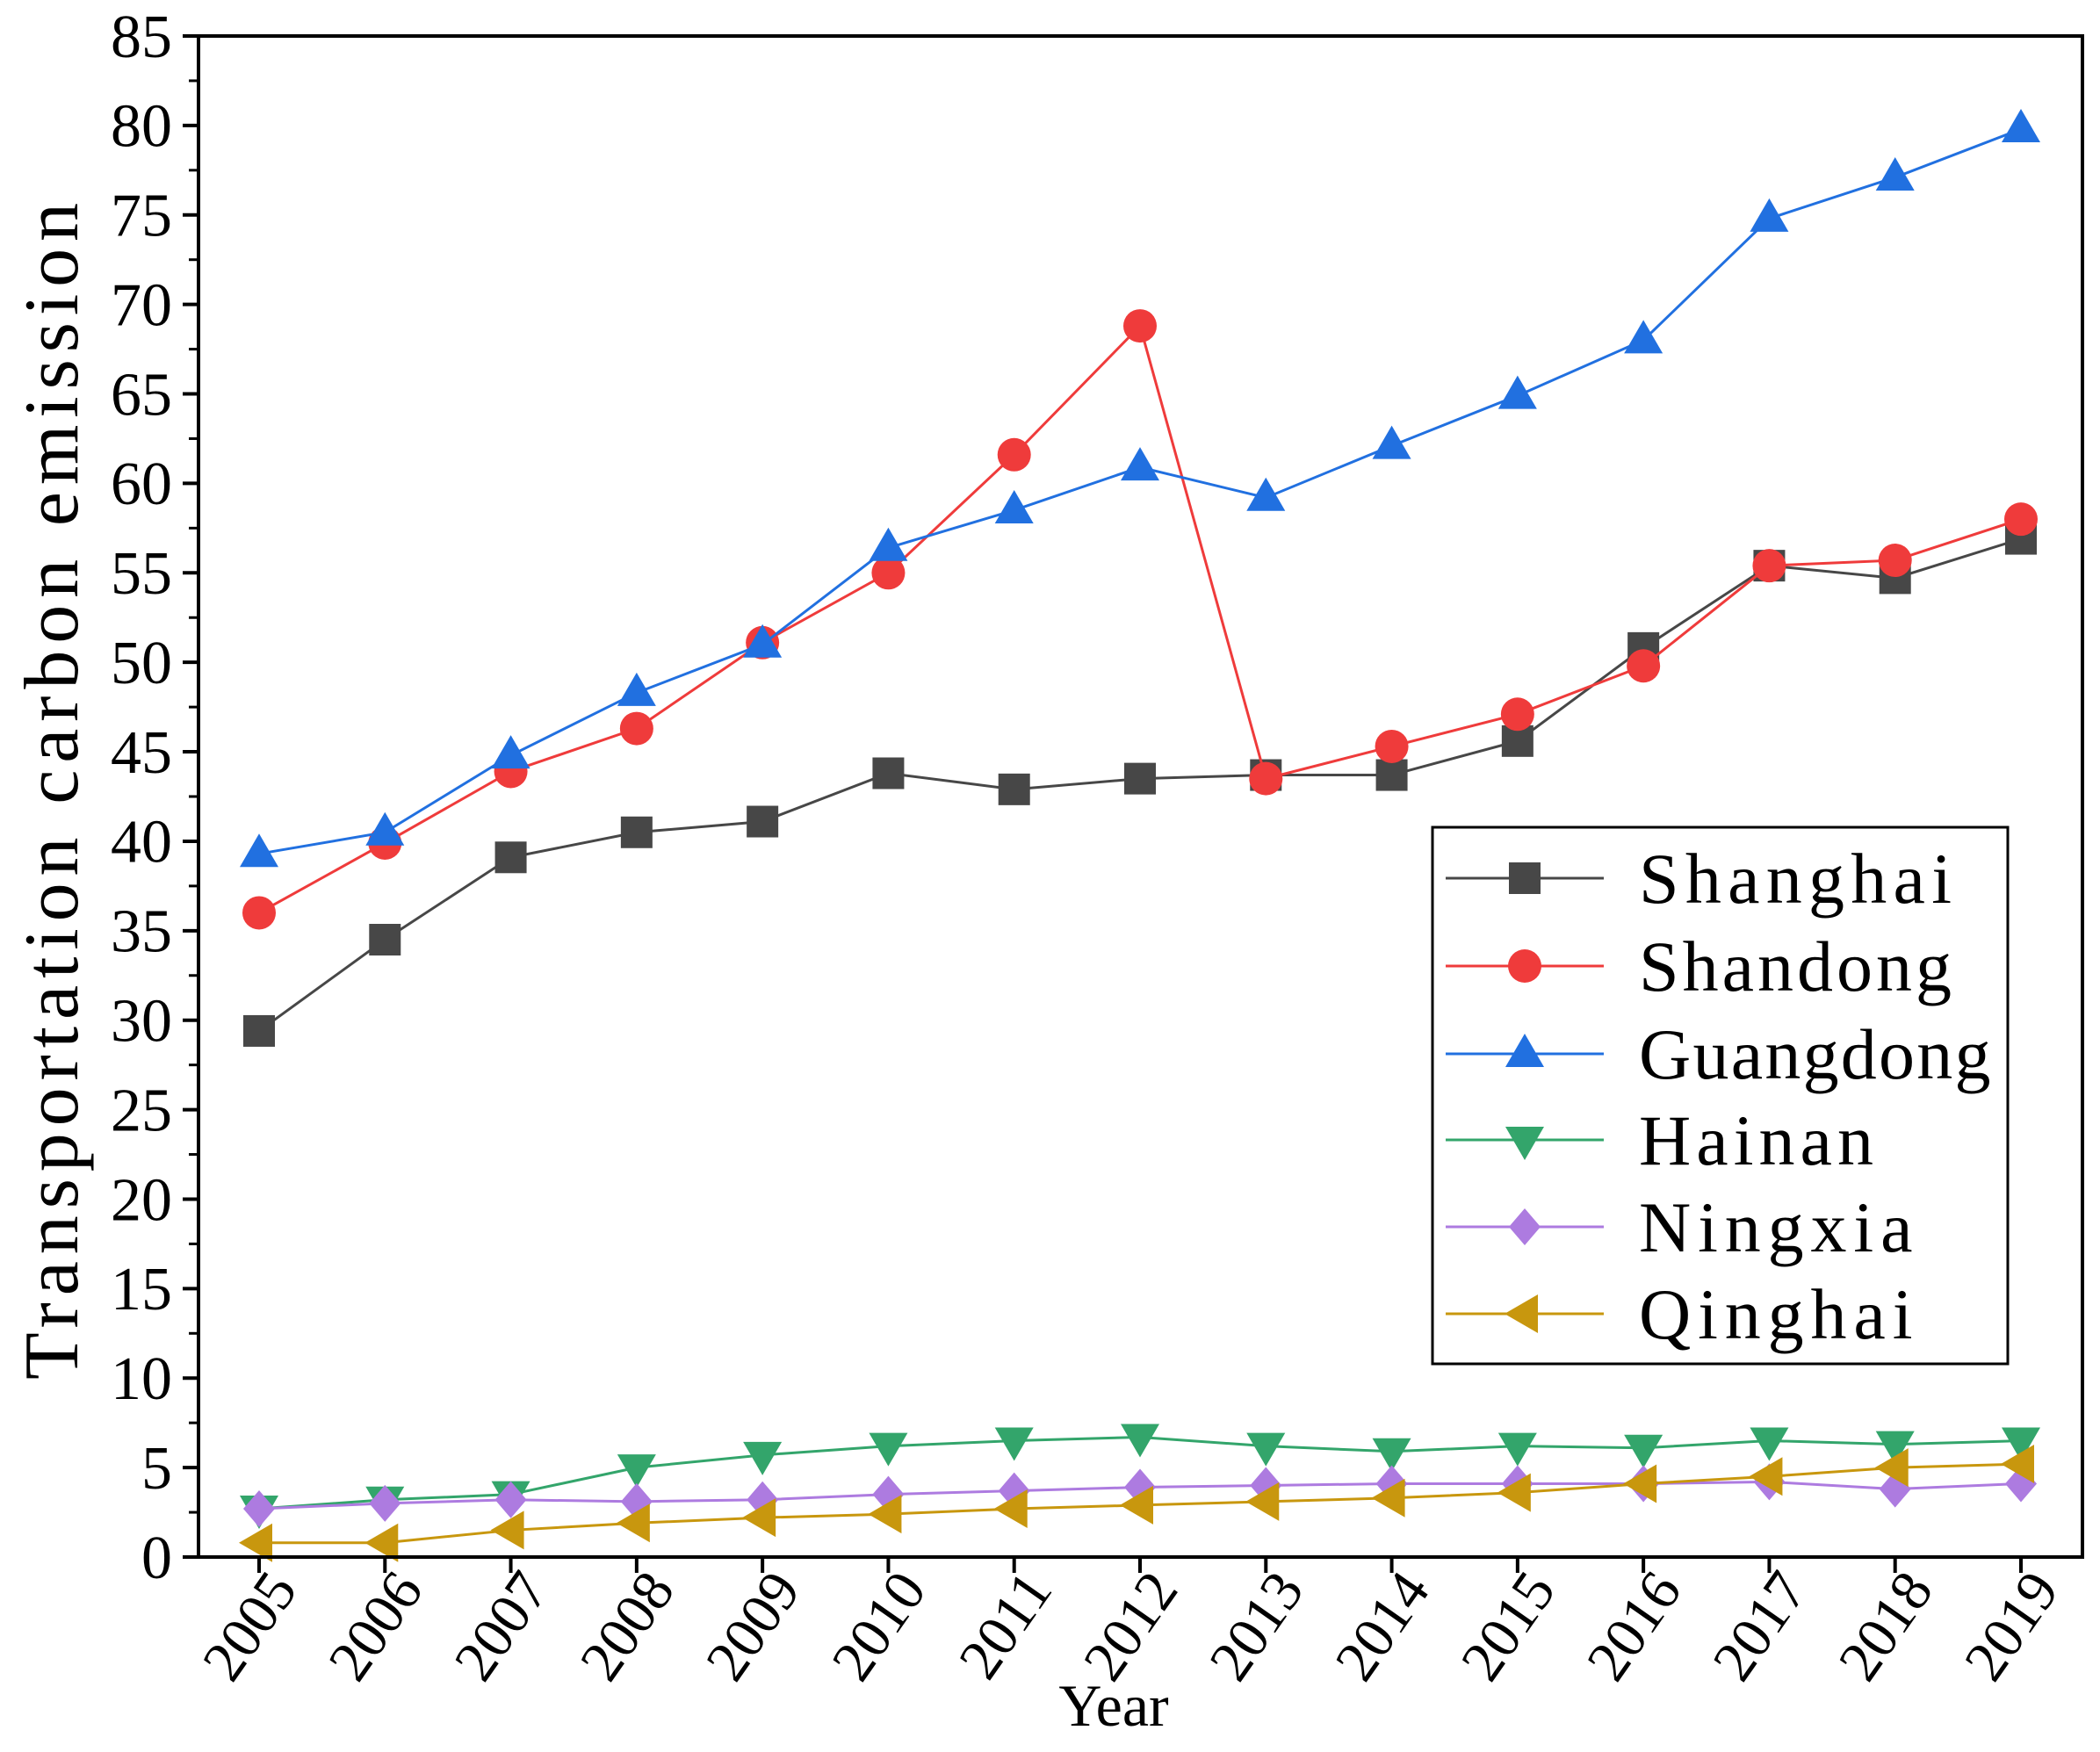 The width and height of the screenshot is (2100, 1752). I want to click on qinghai-point-2007, so click(507, 1530).